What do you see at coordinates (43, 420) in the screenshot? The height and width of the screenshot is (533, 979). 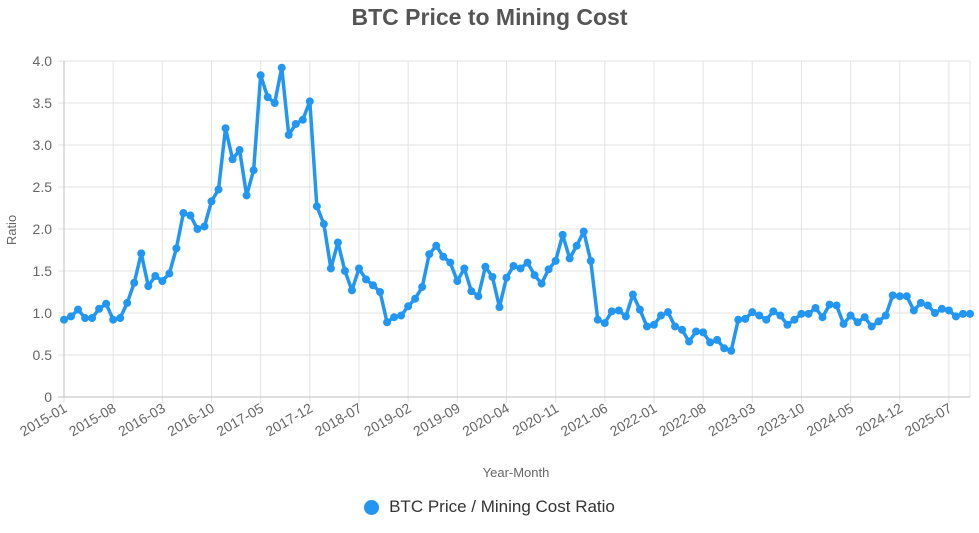 I see `x-tick-label: 2015-01` at bounding box center [43, 420].